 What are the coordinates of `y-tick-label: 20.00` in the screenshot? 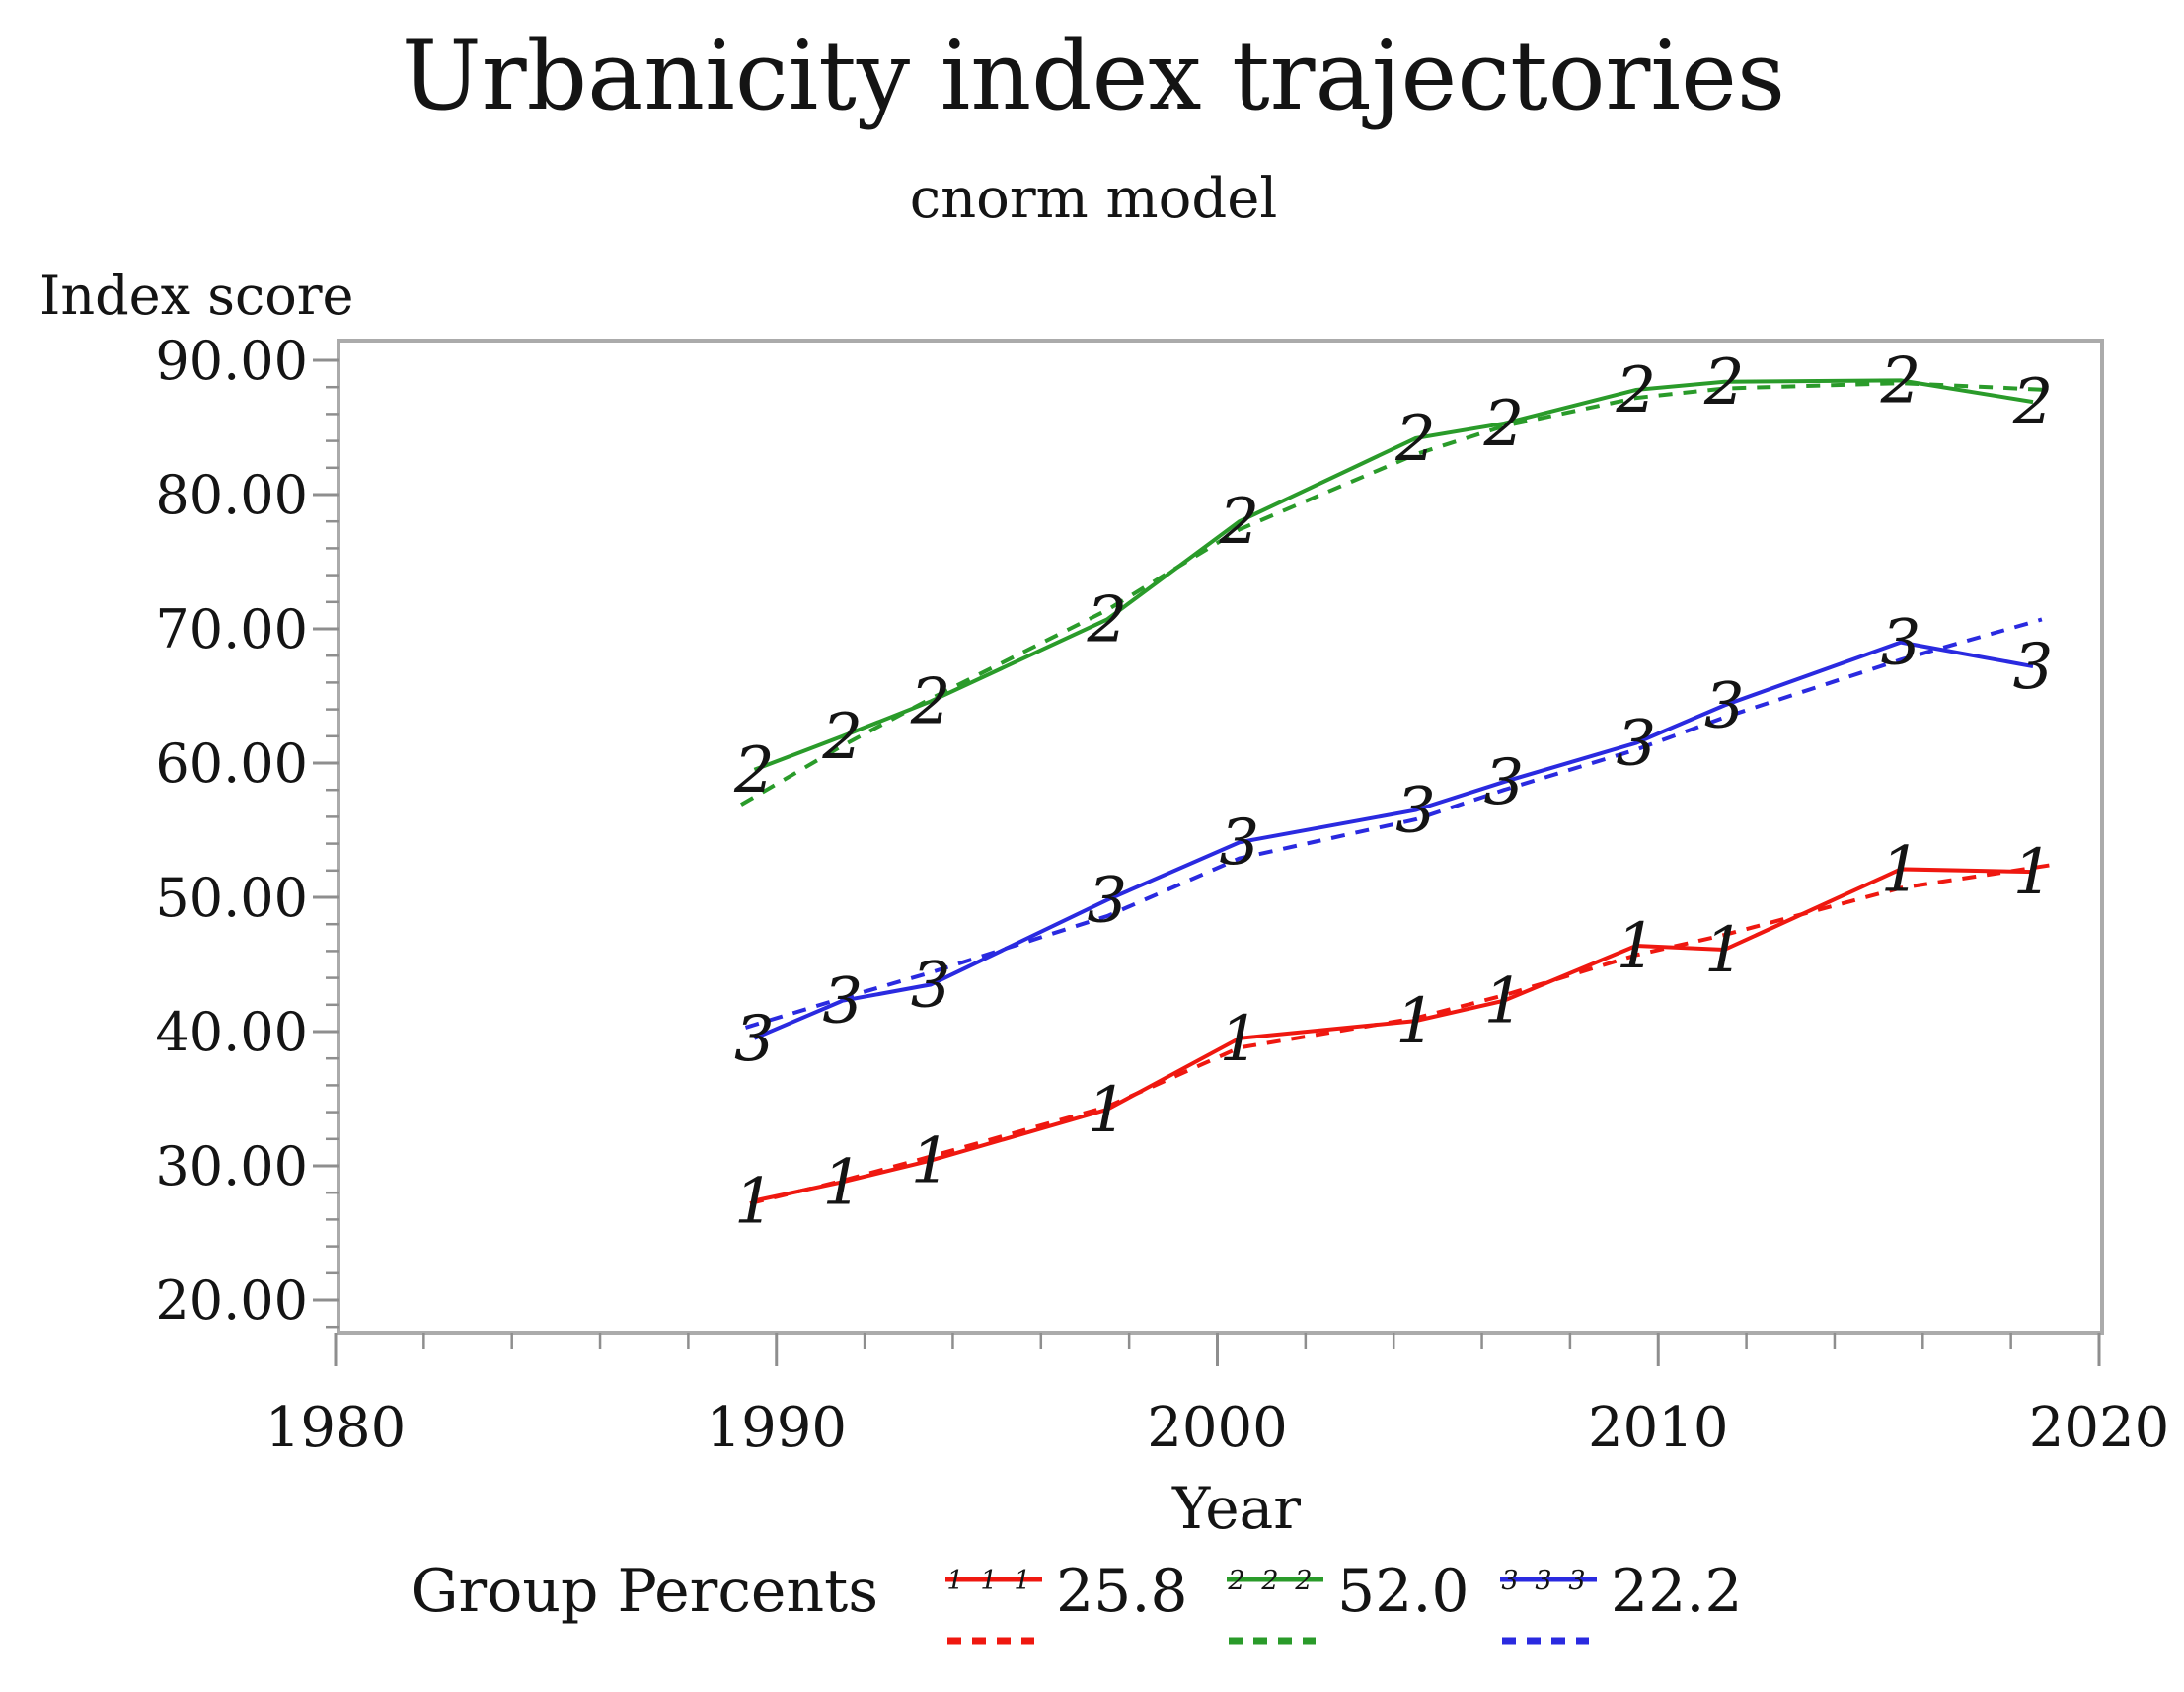 It's located at (231, 1300).